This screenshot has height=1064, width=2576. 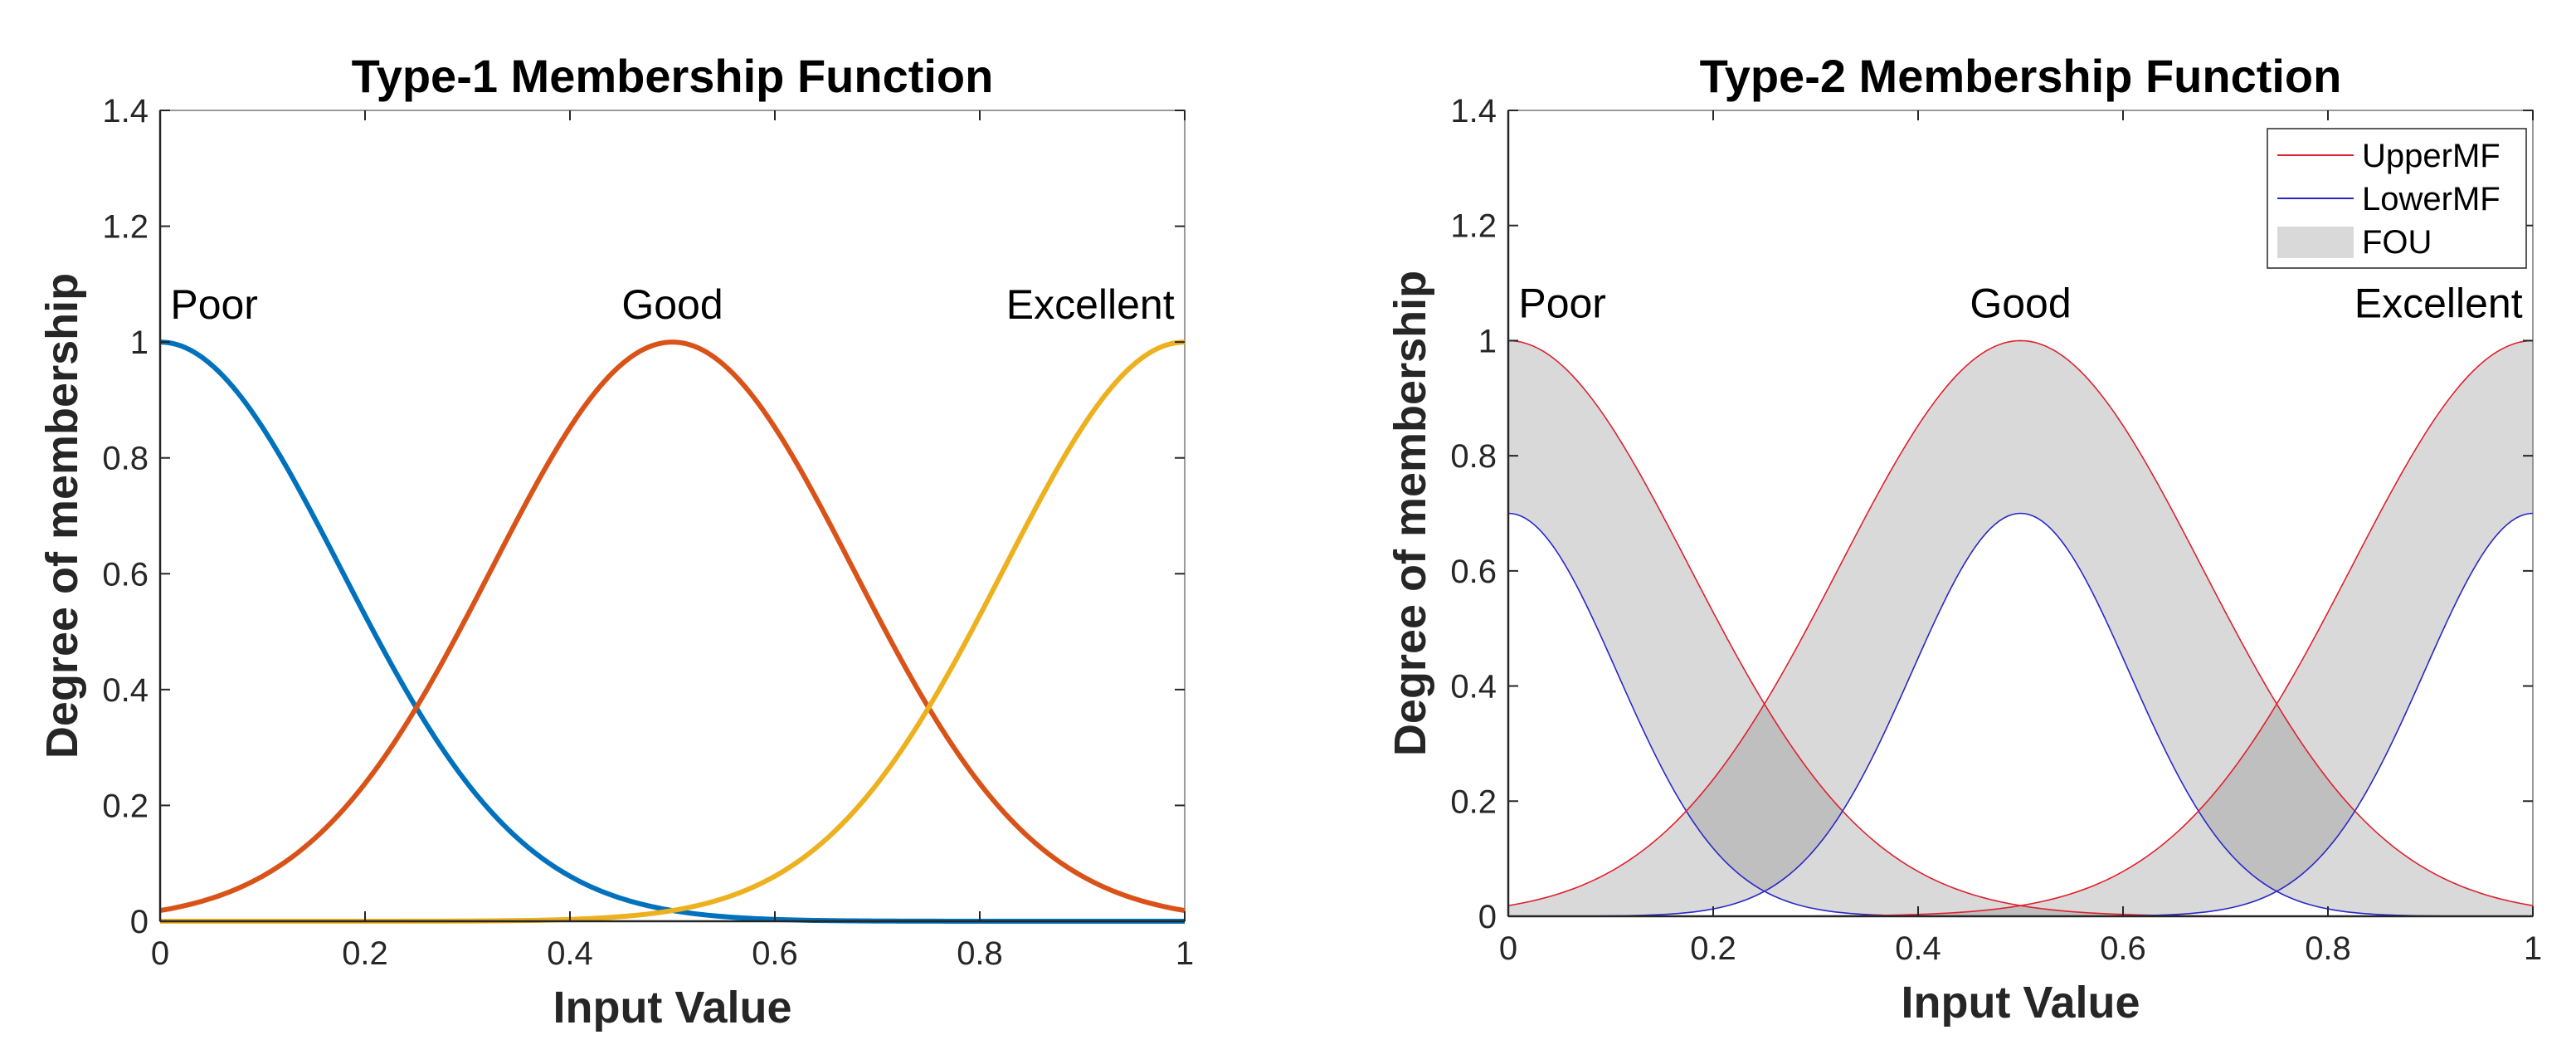 I want to click on legend-label-lowermf: LowerMF, so click(x=2431, y=199).